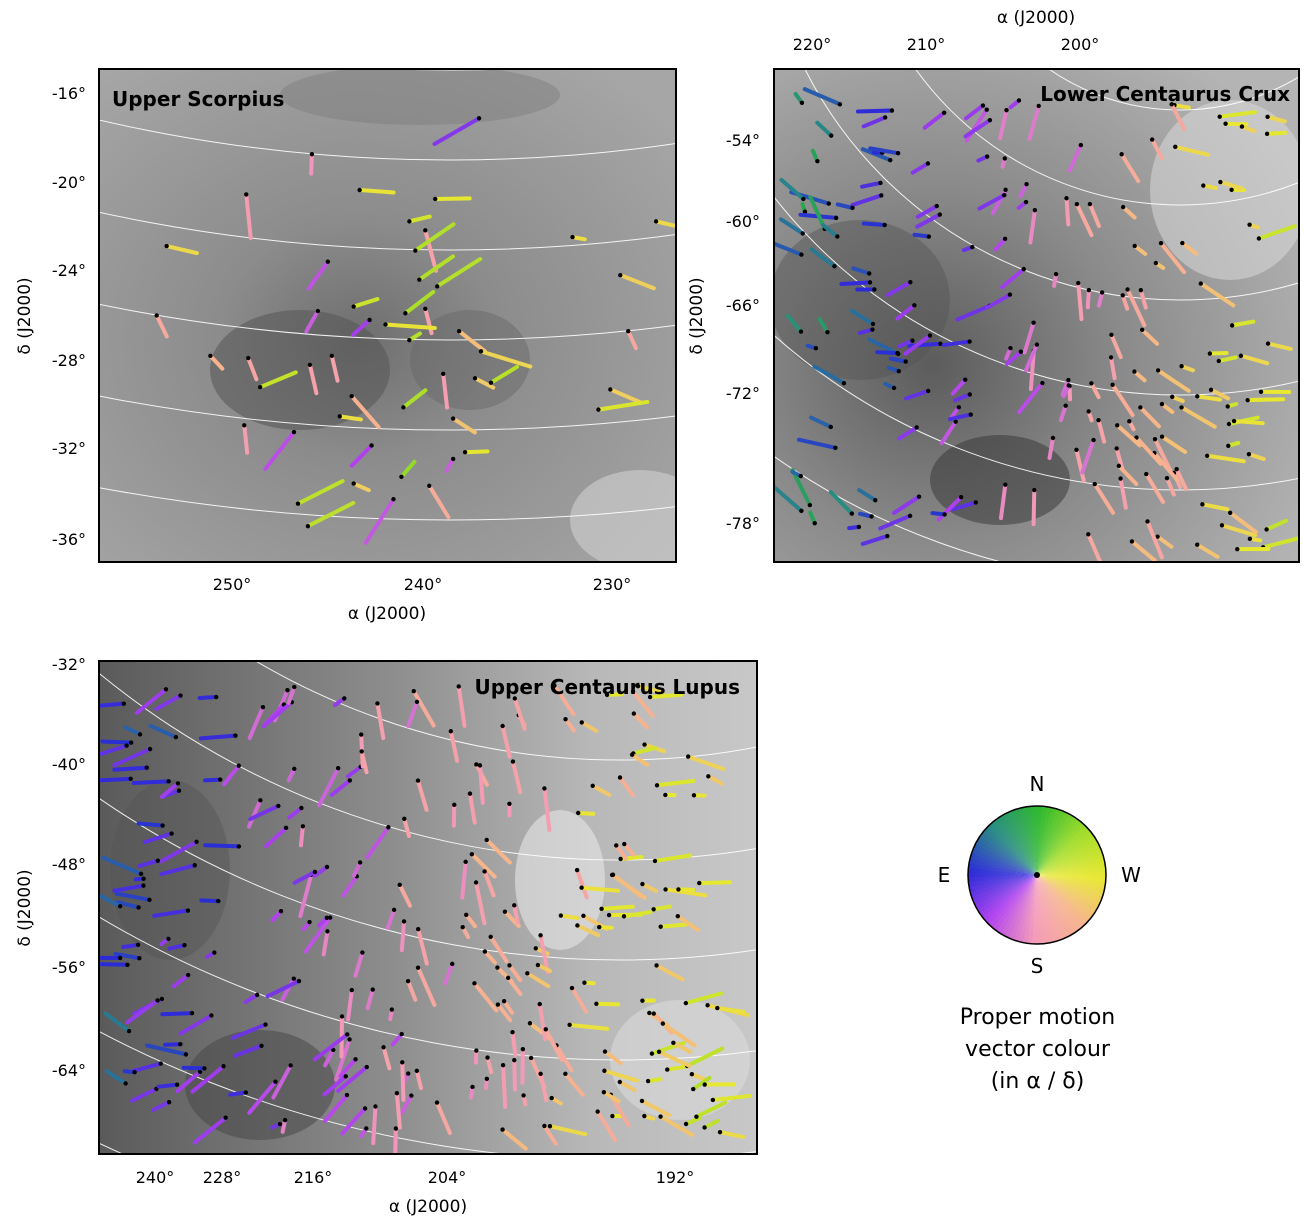 This screenshot has width=1304, height=1217. What do you see at coordinates (69, 1070) in the screenshot?
I see `y-tick-label: -64°` at bounding box center [69, 1070].